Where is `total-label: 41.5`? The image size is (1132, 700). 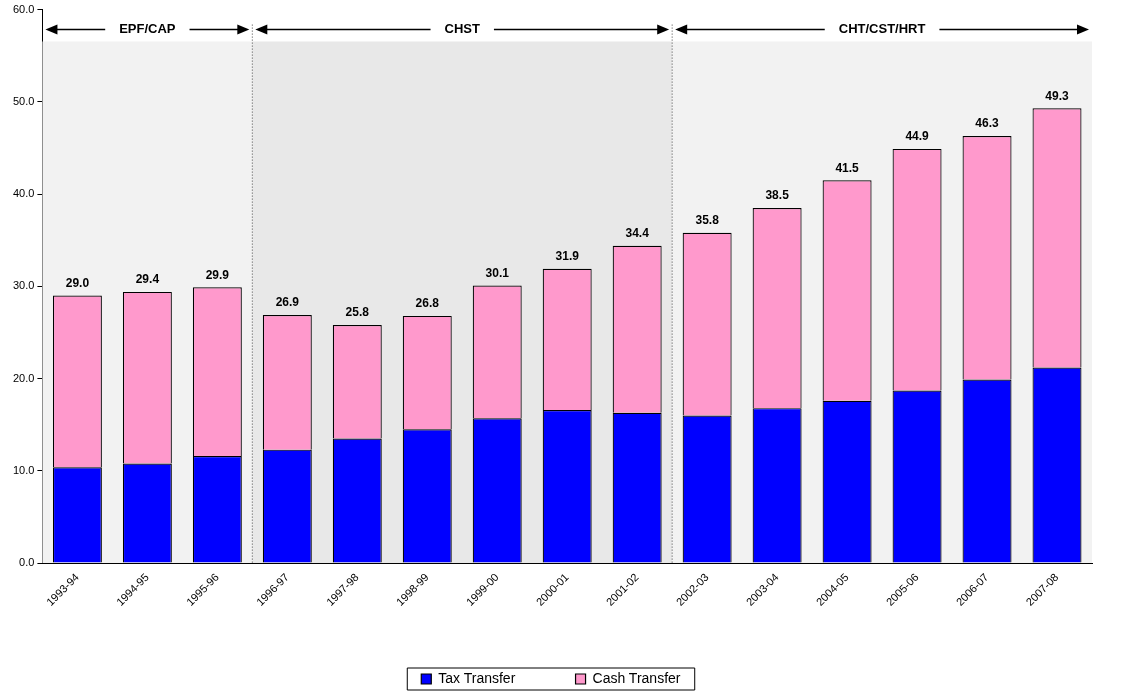
total-label: 41.5 is located at coordinates (847, 167).